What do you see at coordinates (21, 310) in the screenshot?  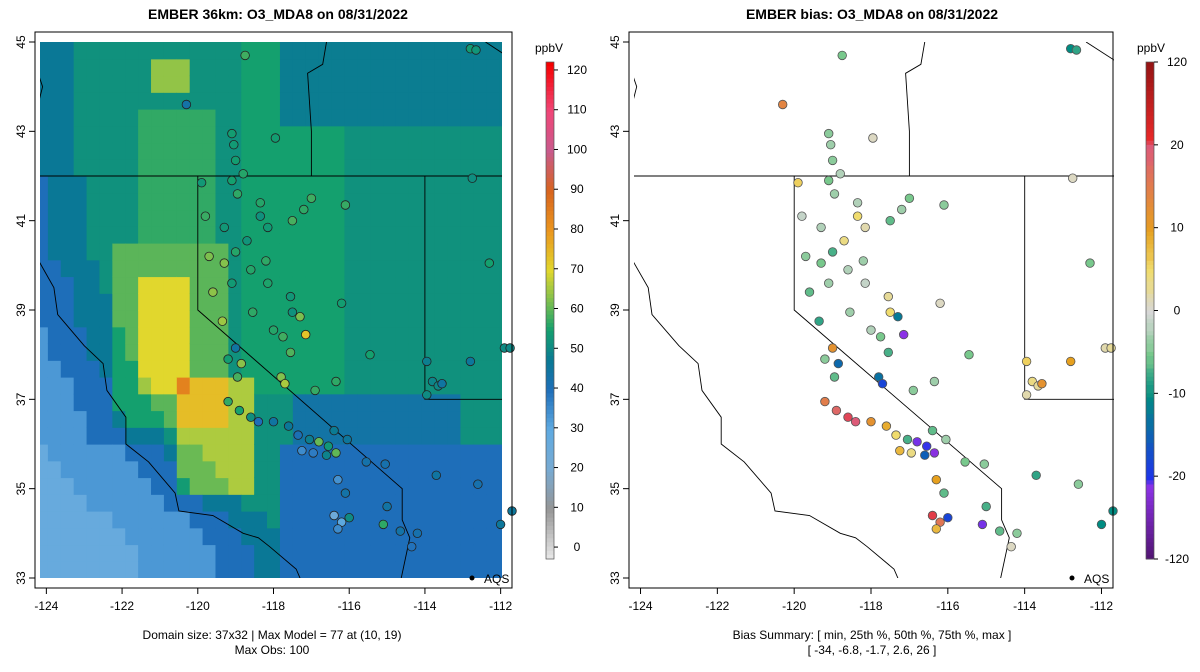 I see `y-tick-label: 39` at bounding box center [21, 310].